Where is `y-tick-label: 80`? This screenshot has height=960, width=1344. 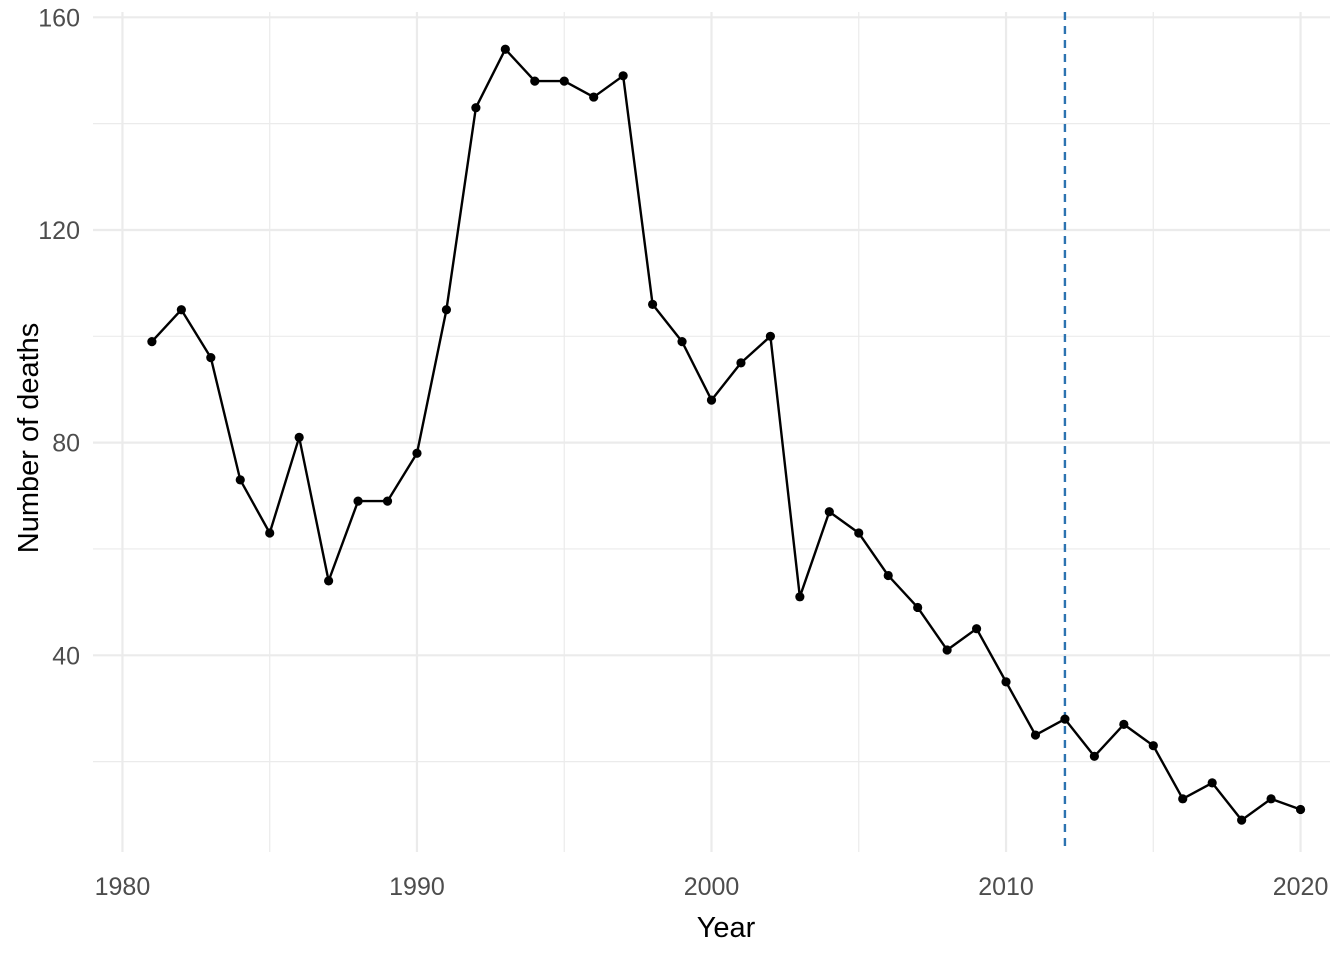
y-tick-label: 80 is located at coordinates (66, 444).